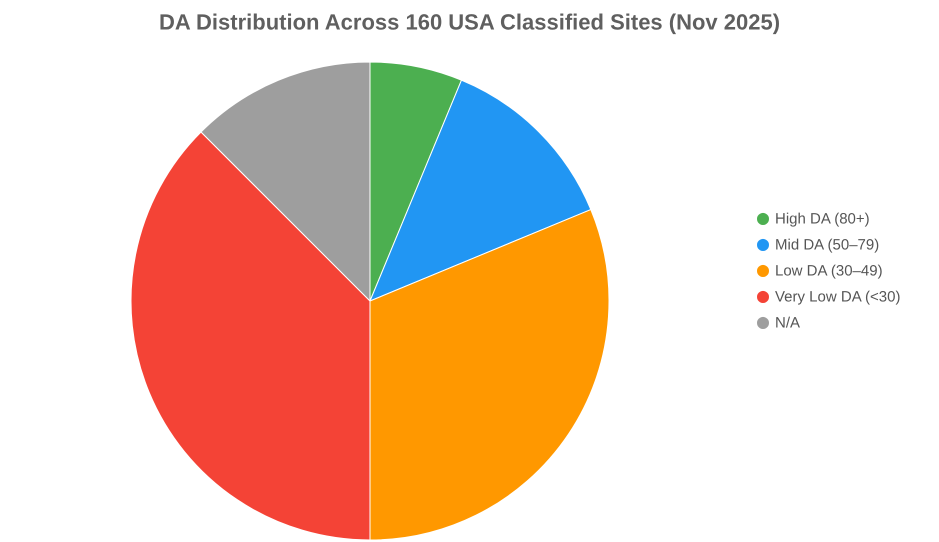 The image size is (939, 542). I want to click on legend-label: High DA (80+), so click(822, 219).